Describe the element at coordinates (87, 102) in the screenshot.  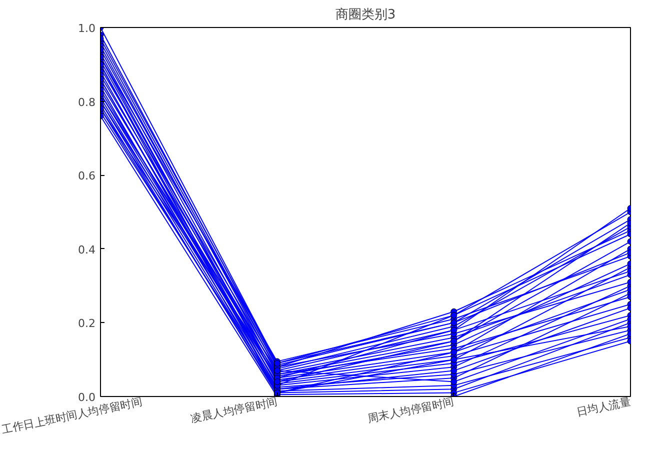
I see `y-tick-label: 0.8` at that location.